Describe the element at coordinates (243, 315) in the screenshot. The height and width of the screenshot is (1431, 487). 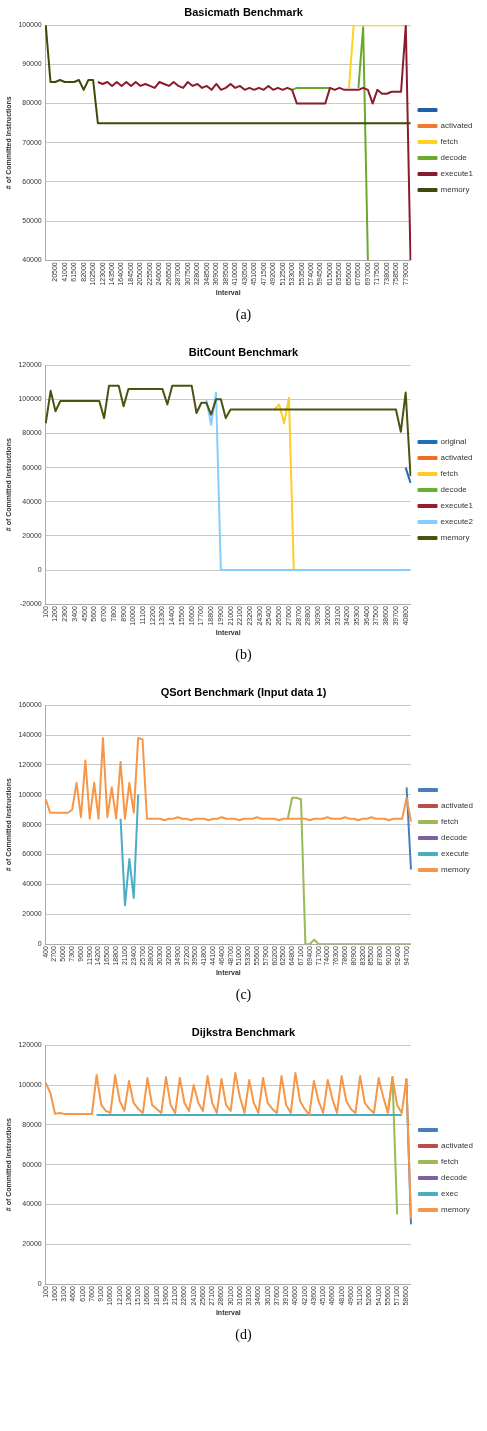
I see `text: (a)` at that location.